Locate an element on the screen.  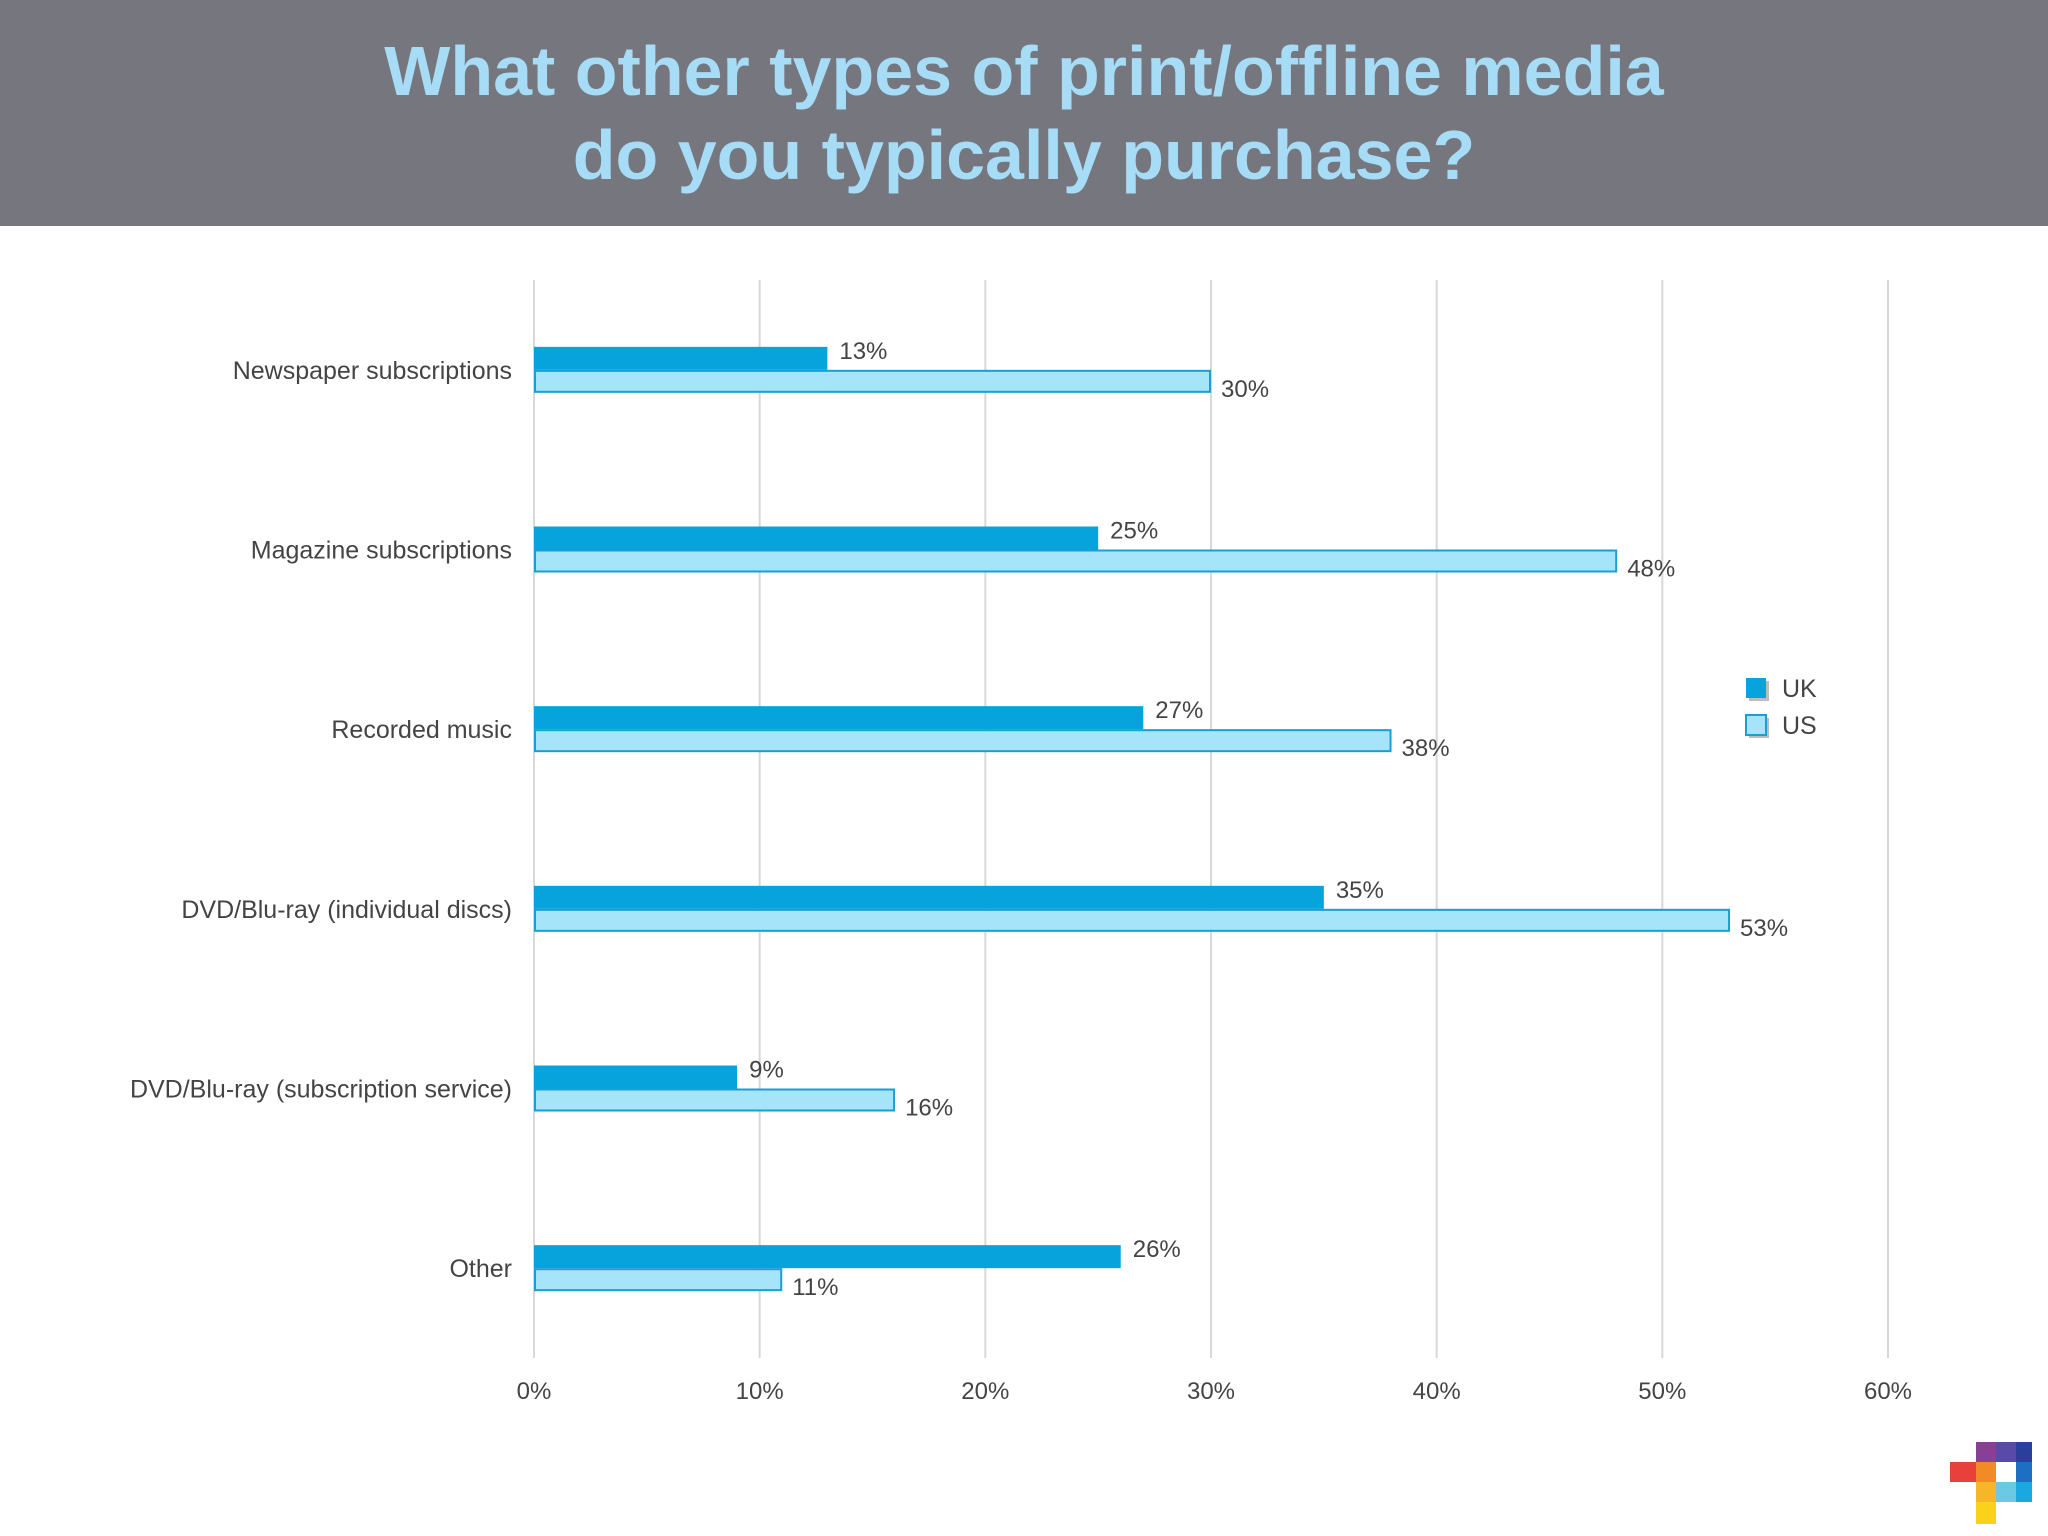
legend-swatch-us is located at coordinates (1756, 725).